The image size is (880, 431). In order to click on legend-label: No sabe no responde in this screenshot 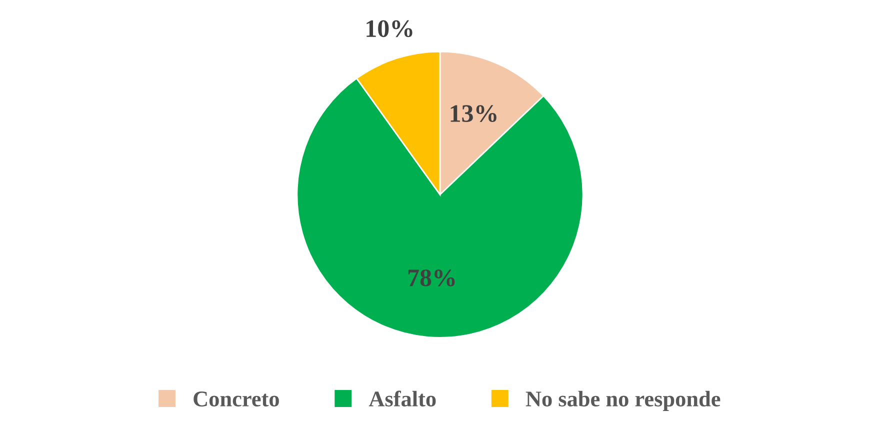, I will do `click(623, 400)`.